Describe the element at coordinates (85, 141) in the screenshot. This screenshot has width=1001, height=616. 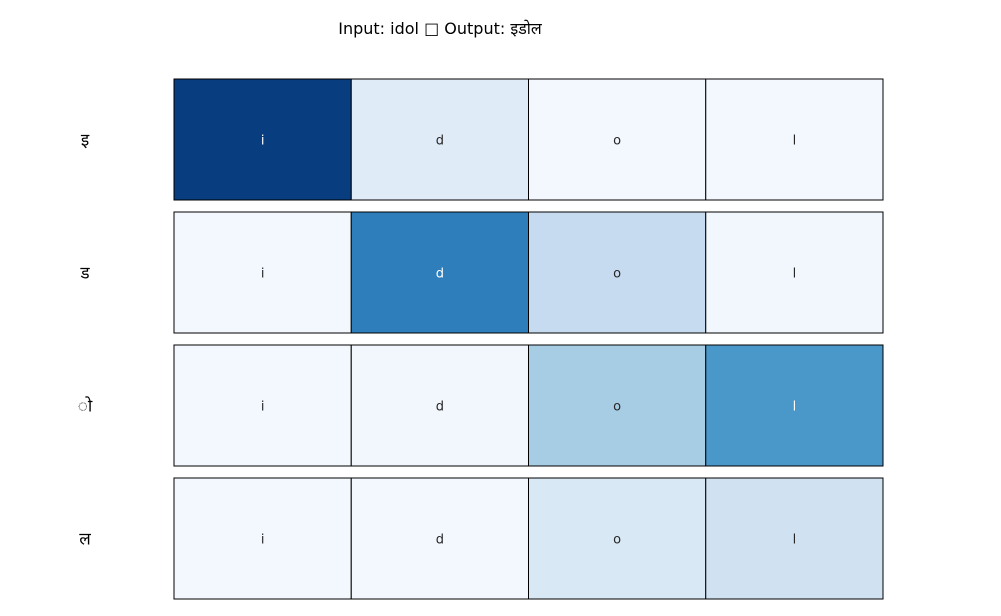
I see `row-label: इ` at that location.